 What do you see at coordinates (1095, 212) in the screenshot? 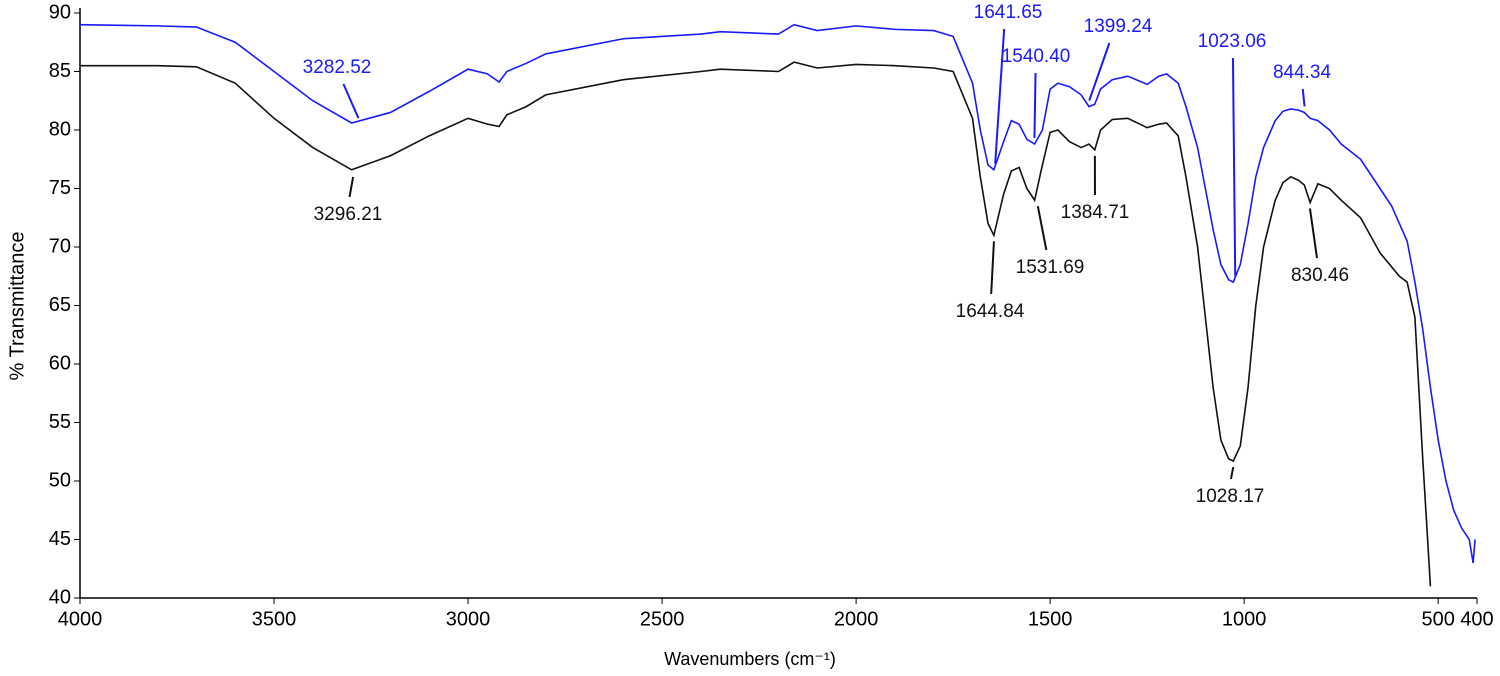
I see `peak-label: 1384.71` at bounding box center [1095, 212].